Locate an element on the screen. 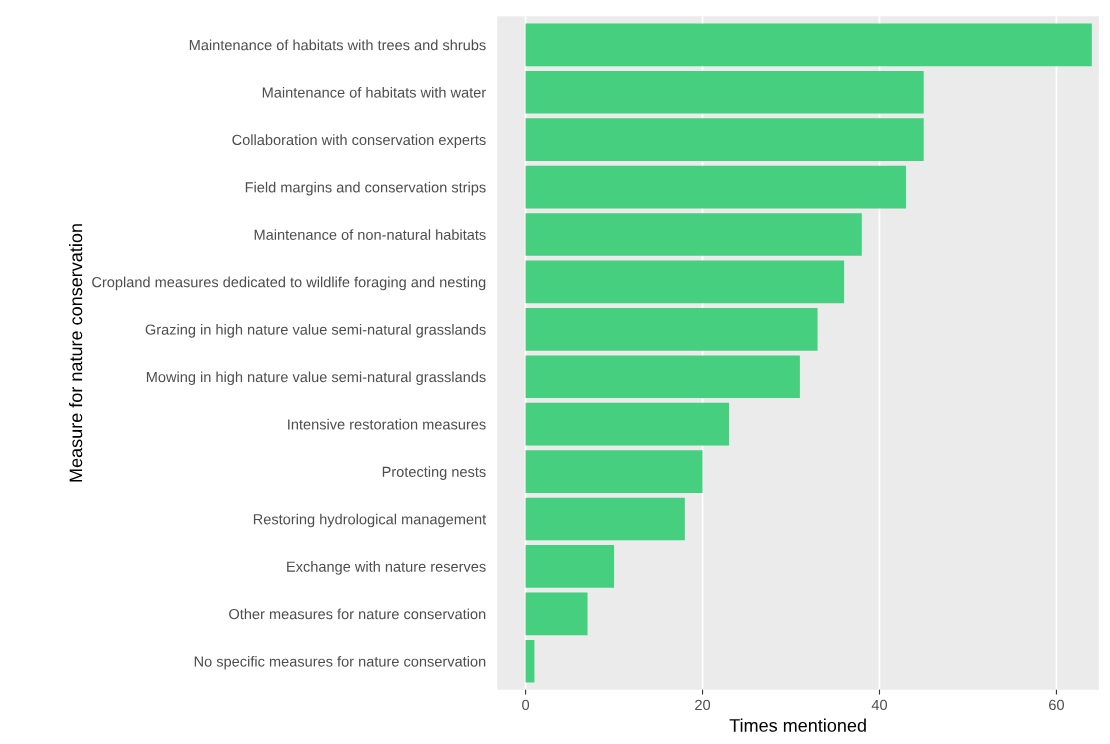 The width and height of the screenshot is (1110, 744). y-tick-label: Maintenance of non-natural habitats is located at coordinates (370, 234).